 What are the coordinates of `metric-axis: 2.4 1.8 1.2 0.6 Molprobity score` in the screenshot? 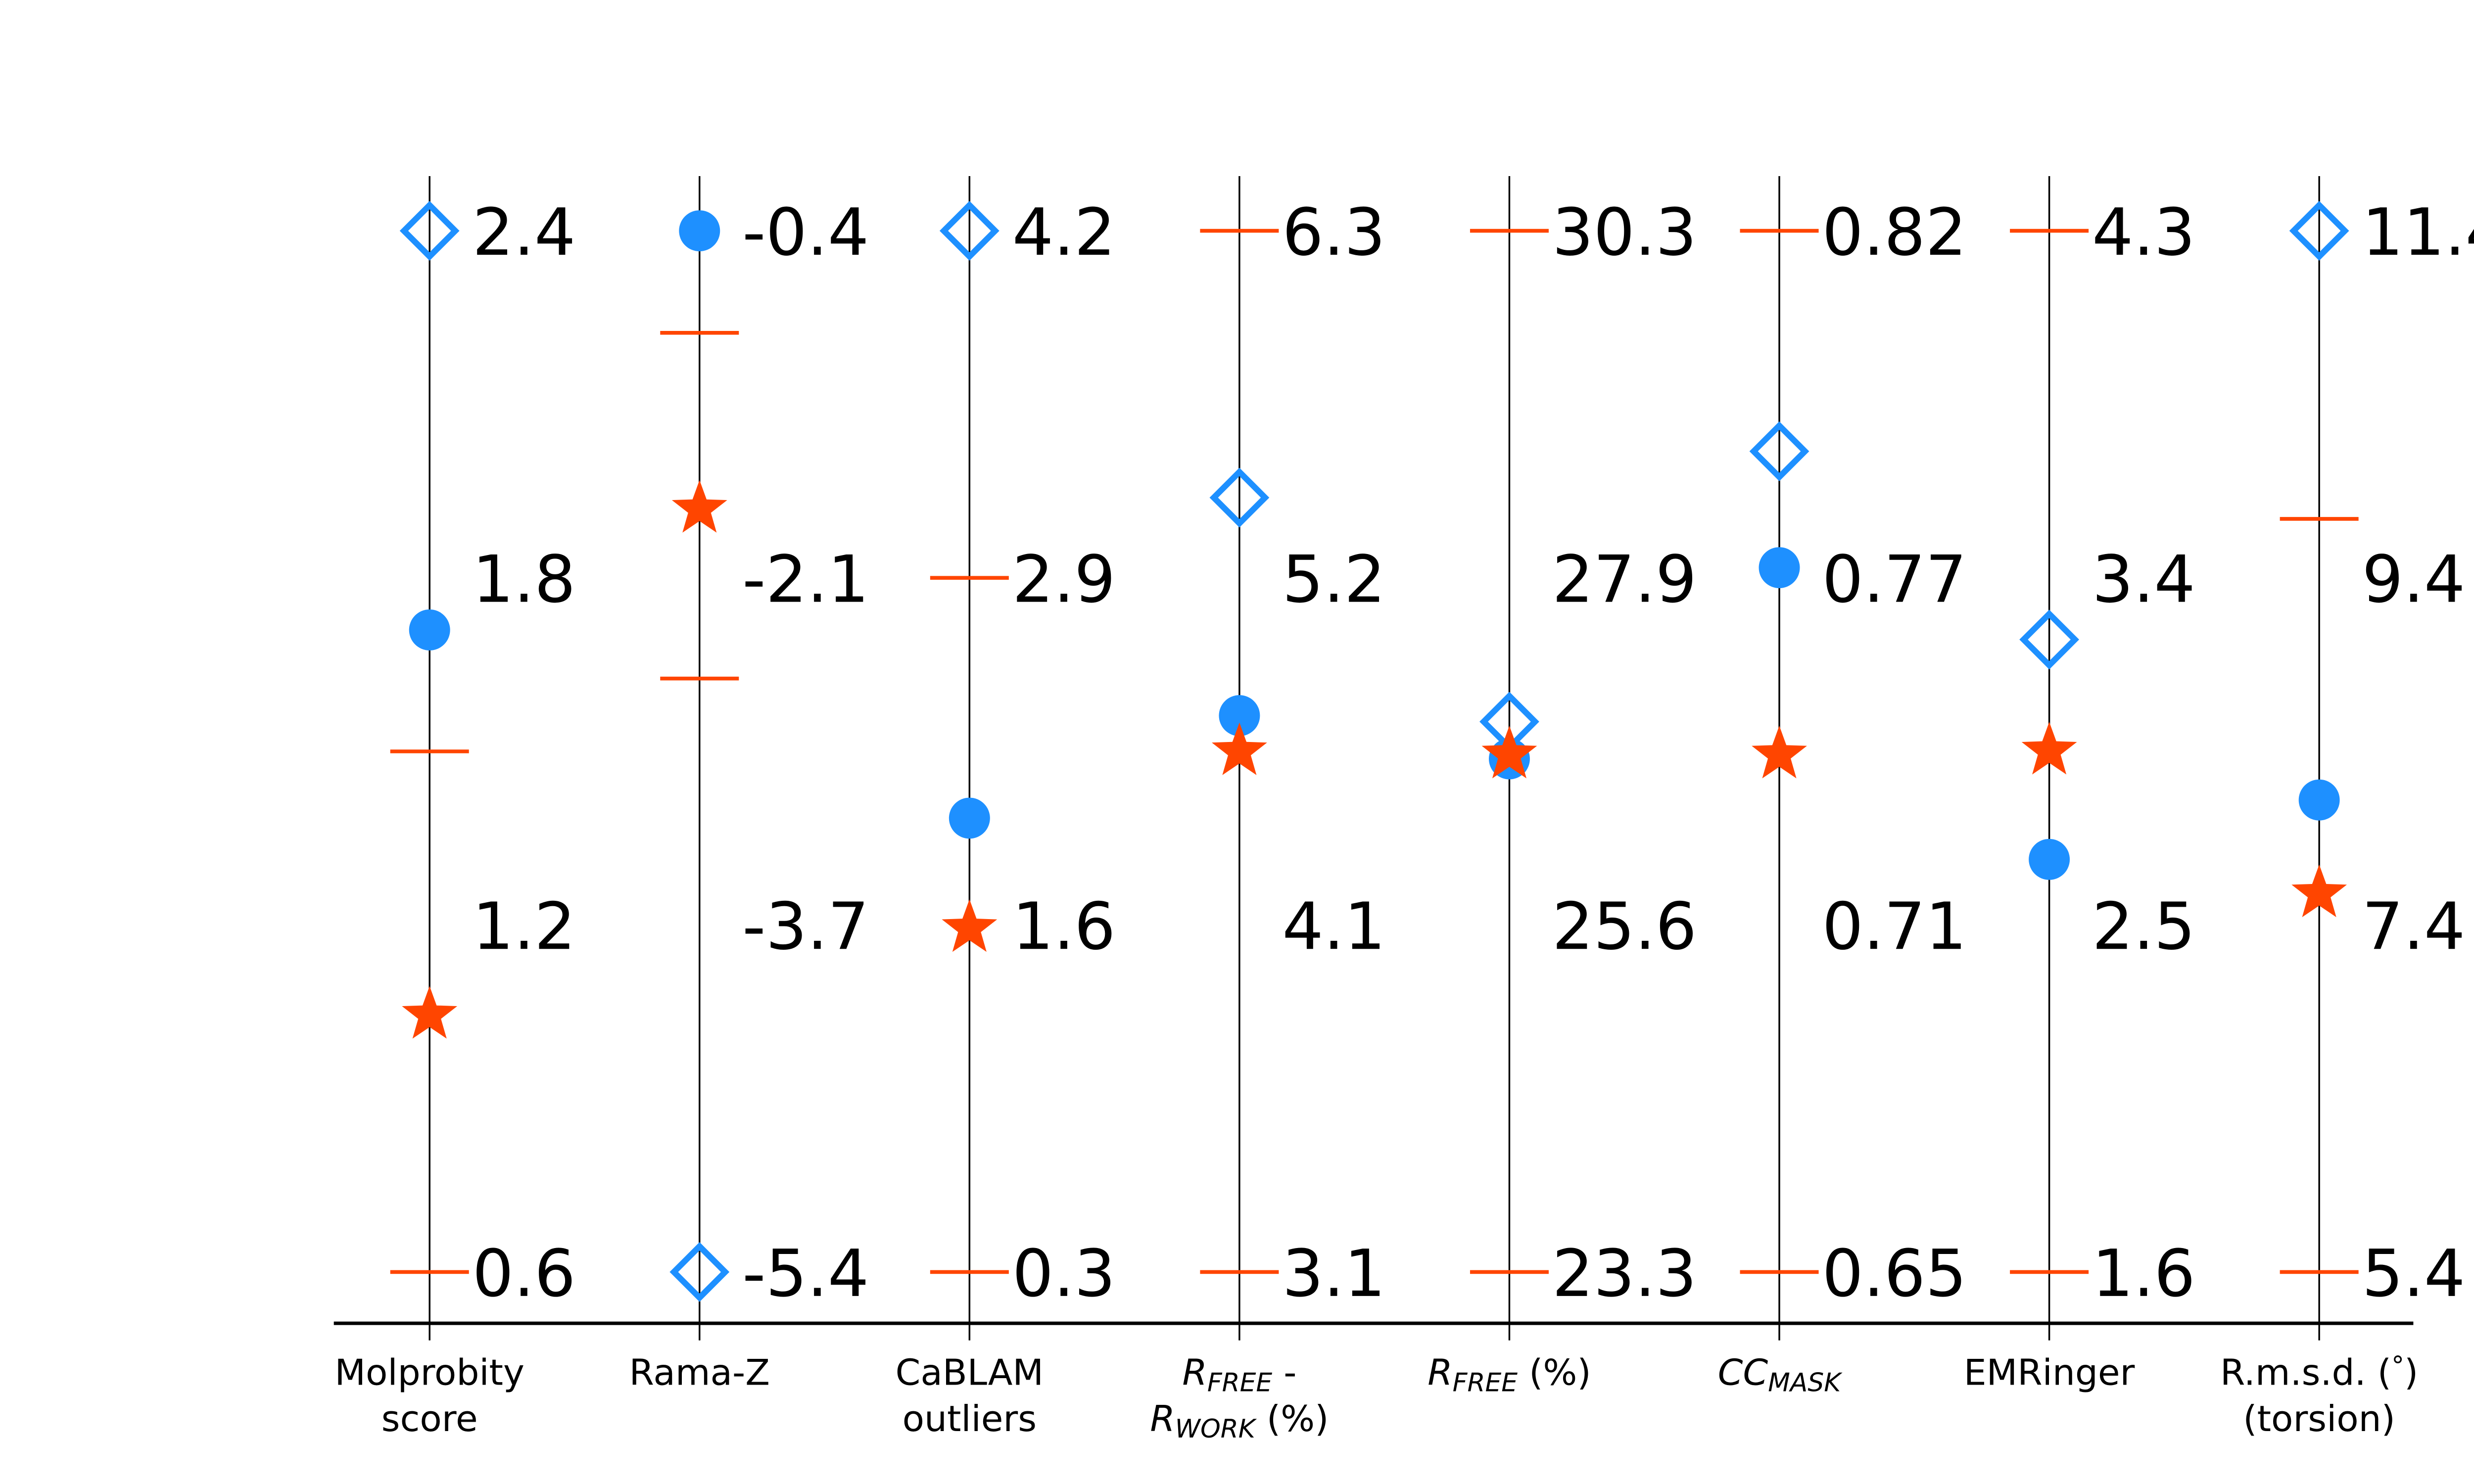 It's located at (454, 808).